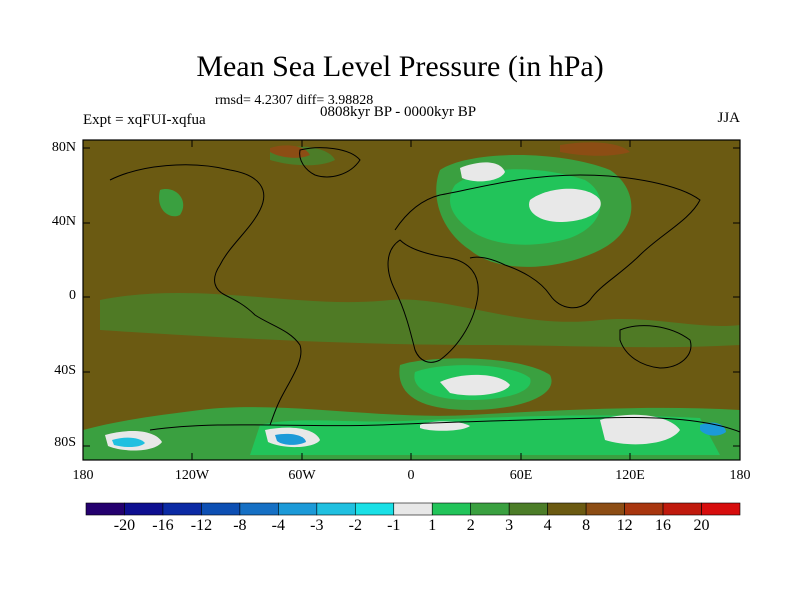 This screenshot has height=600, width=800. I want to click on colorbar-tick-label: -2, so click(355, 525).